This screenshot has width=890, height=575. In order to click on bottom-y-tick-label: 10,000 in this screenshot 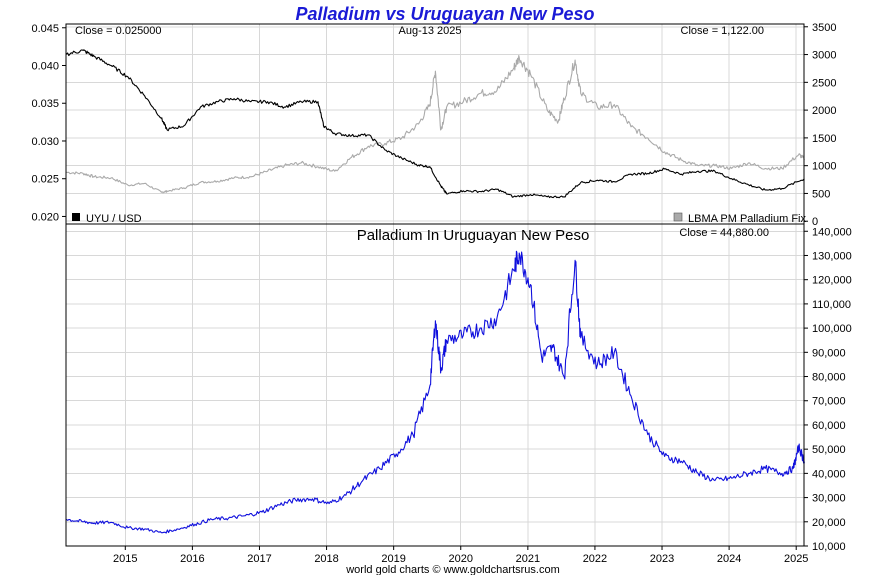, I will do `click(829, 547)`.